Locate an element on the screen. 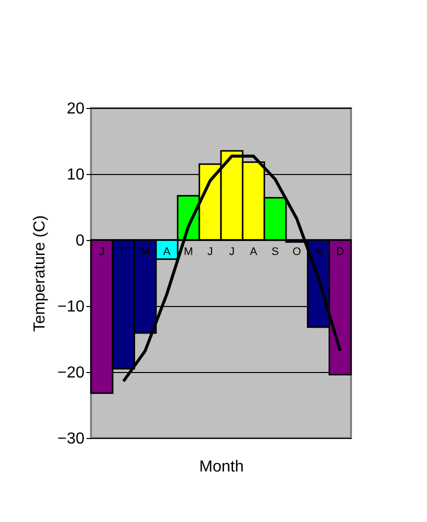  y-tick-label: 20 is located at coordinates (75, 109).